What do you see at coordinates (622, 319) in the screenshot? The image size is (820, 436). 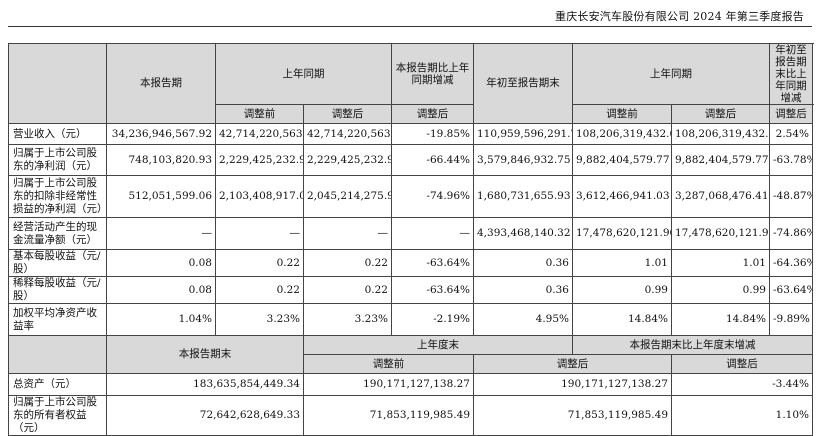 I see `cell-ytd-before: 14.84%` at bounding box center [622, 319].